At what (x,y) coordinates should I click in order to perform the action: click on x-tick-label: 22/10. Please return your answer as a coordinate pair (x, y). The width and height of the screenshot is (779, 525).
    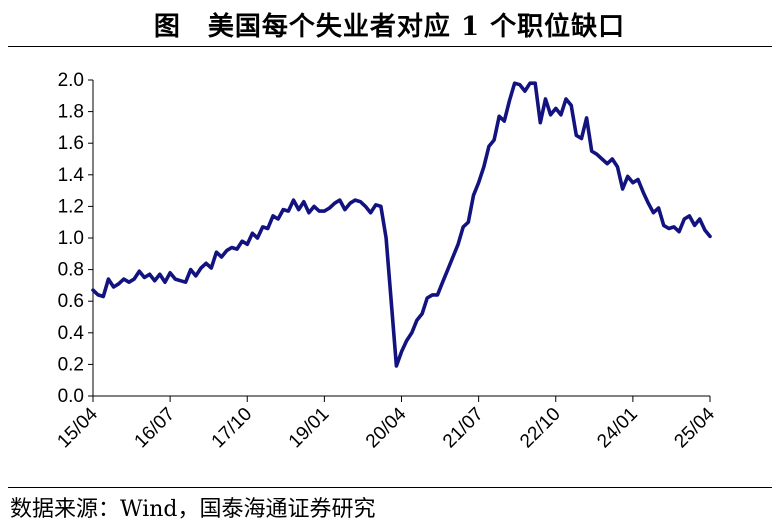
    Looking at the image, I should click on (540, 428).